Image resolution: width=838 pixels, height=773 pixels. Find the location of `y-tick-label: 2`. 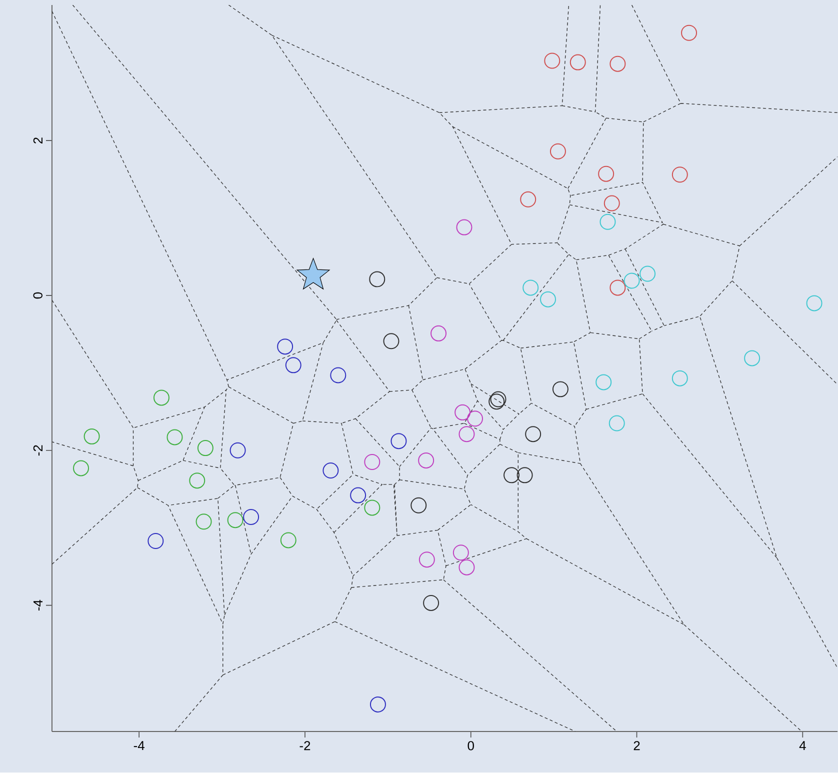

y-tick-label: 2 is located at coordinates (37, 141).